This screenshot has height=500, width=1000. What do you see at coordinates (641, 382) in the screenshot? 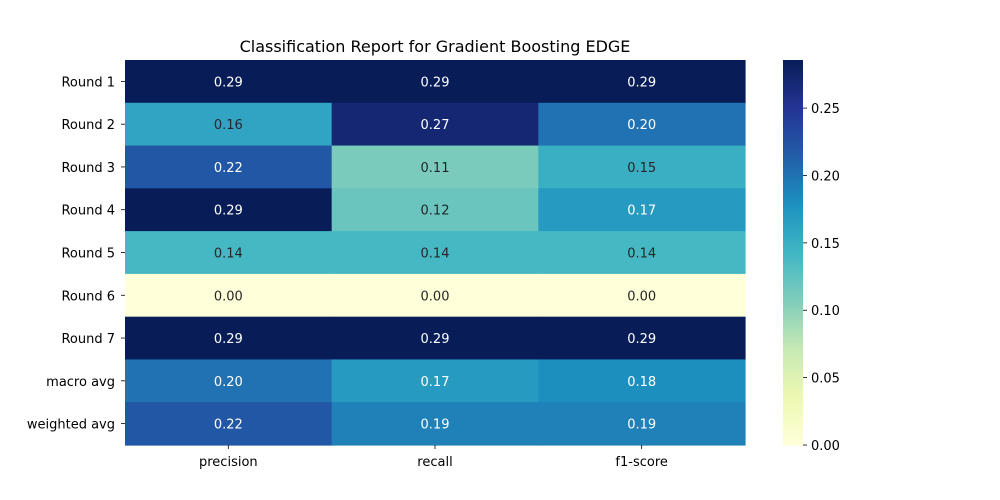
I see `cell-value-label: 0.18` at bounding box center [641, 382].